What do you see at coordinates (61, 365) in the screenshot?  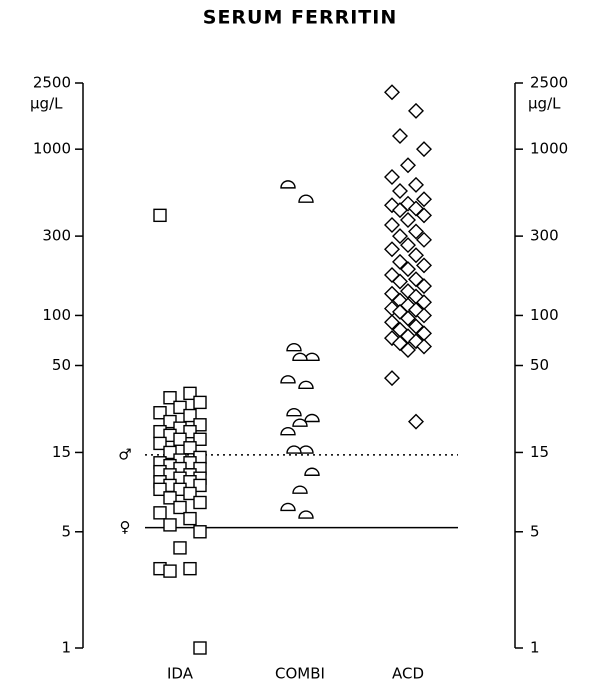 I see `y-tick-label: 50` at bounding box center [61, 365].